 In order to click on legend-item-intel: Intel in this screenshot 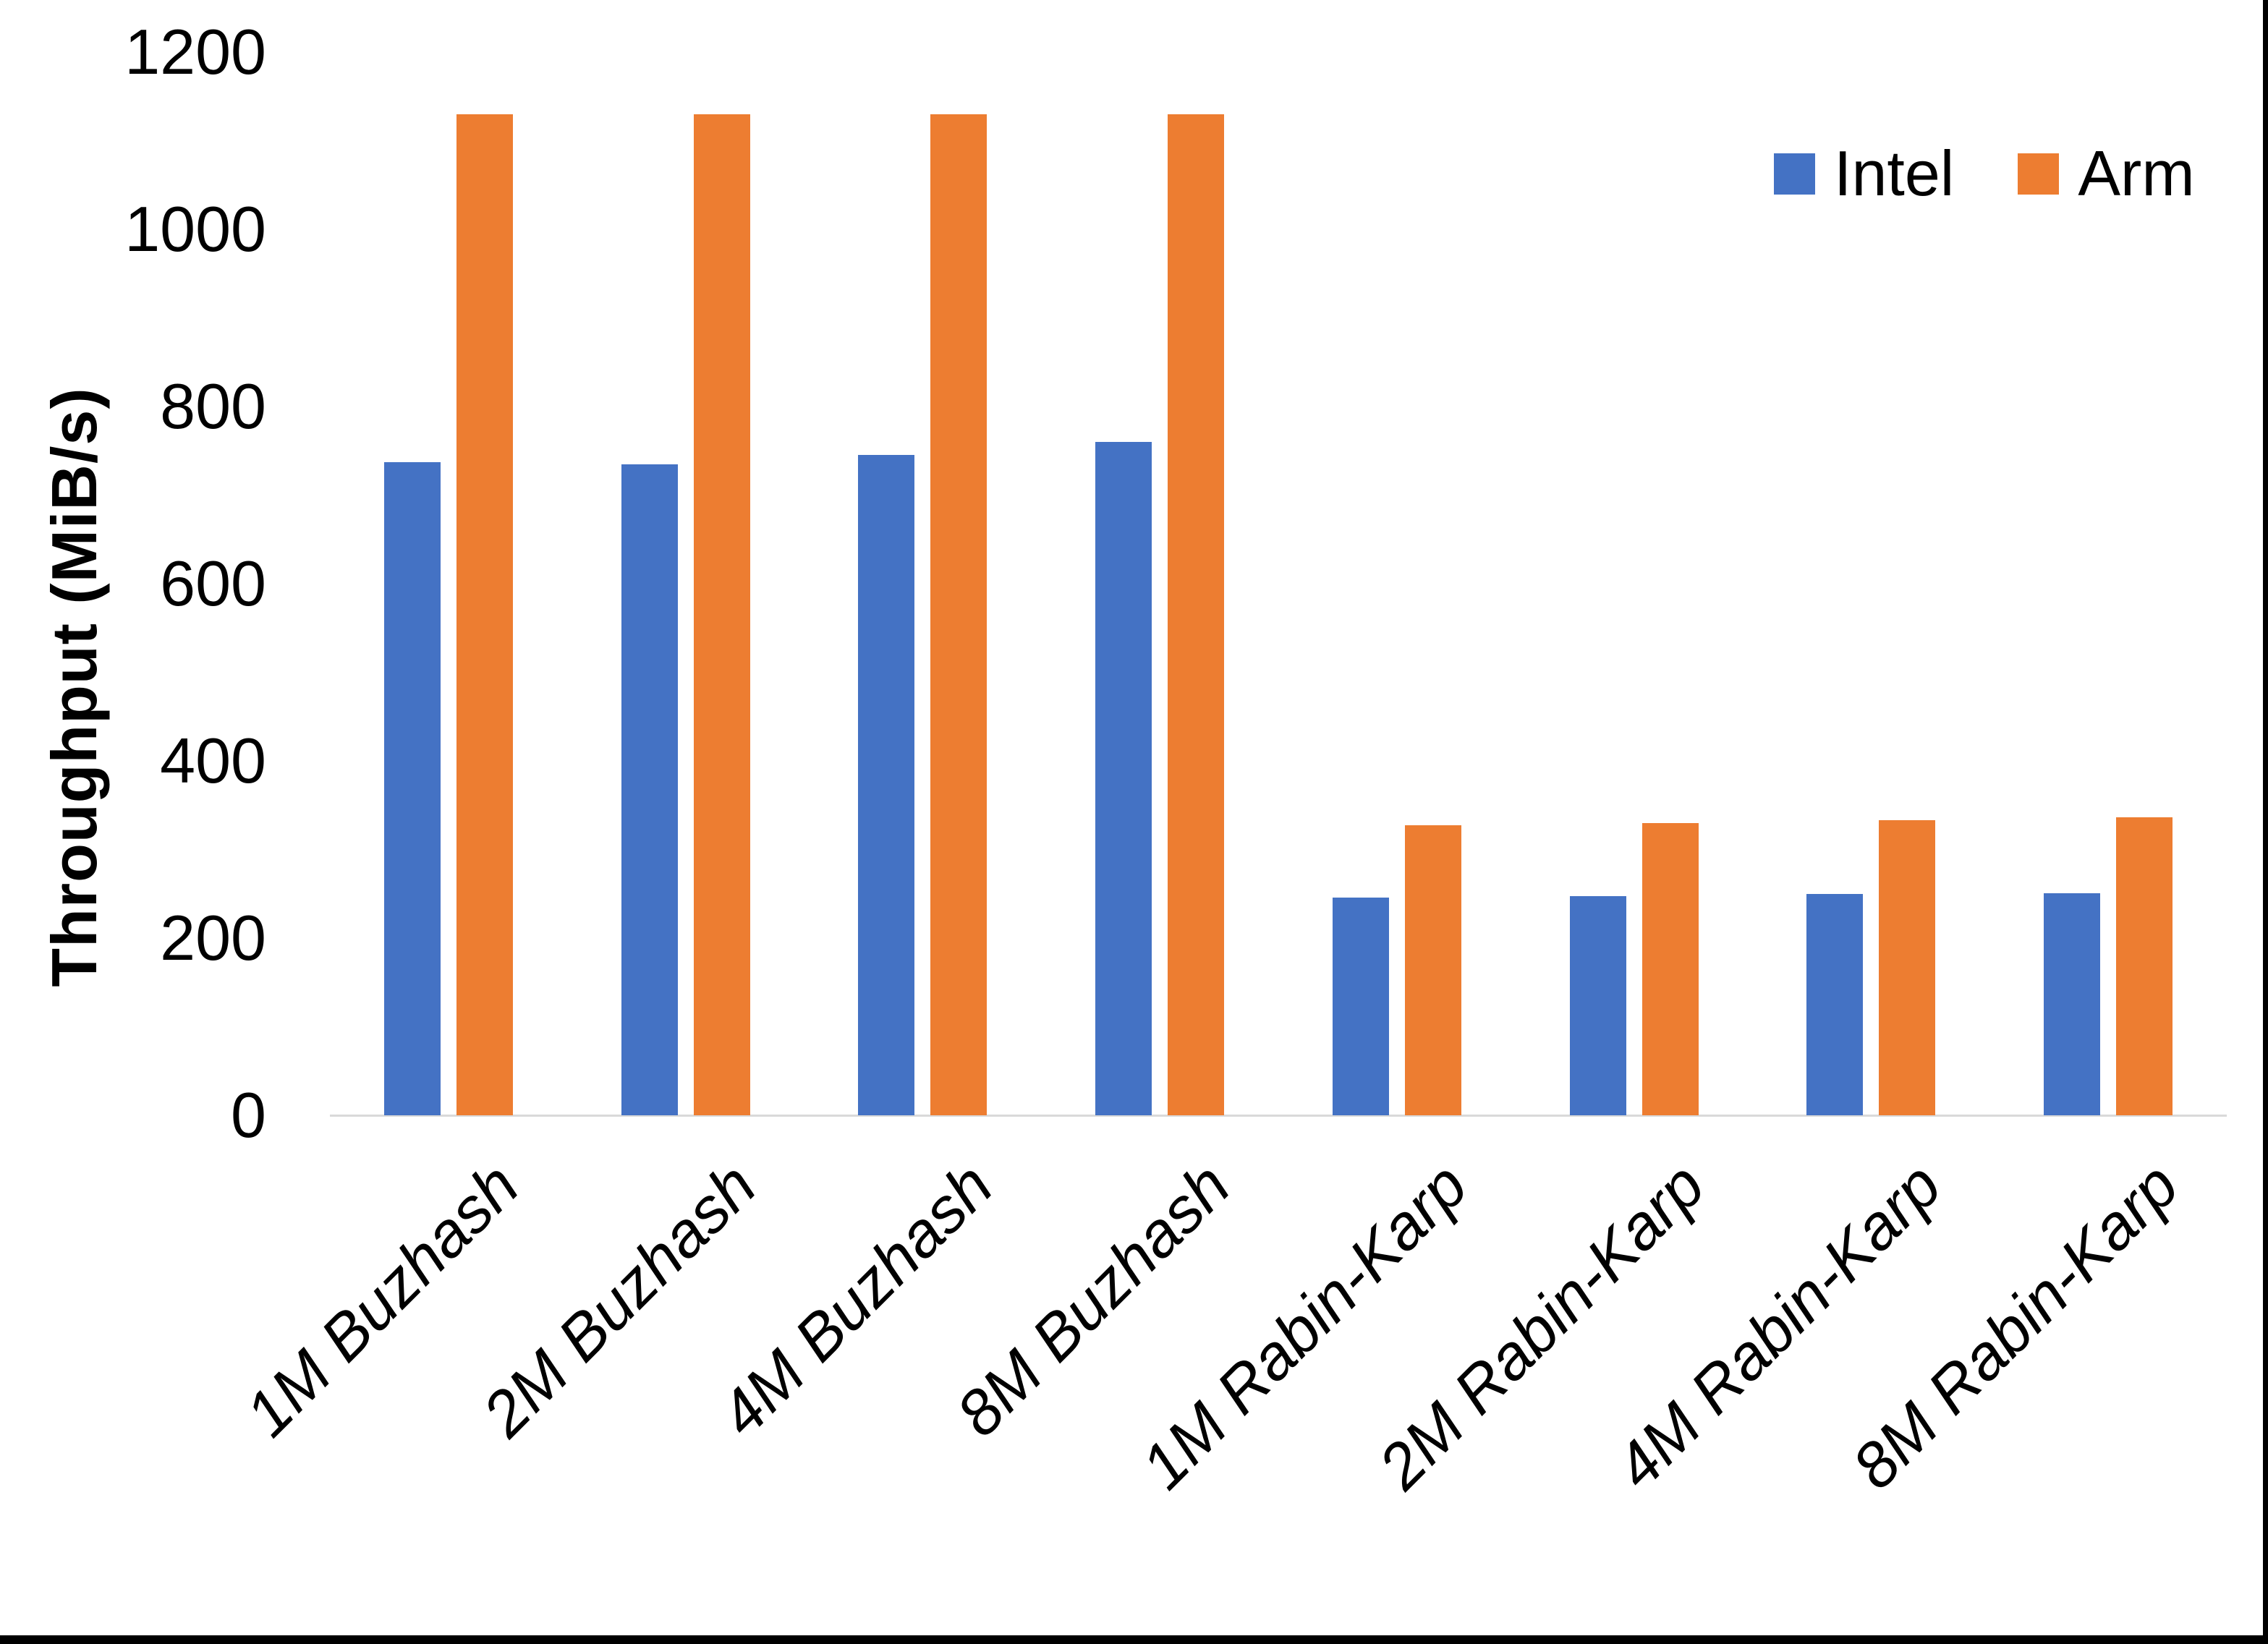, I will do `click(1864, 173)`.